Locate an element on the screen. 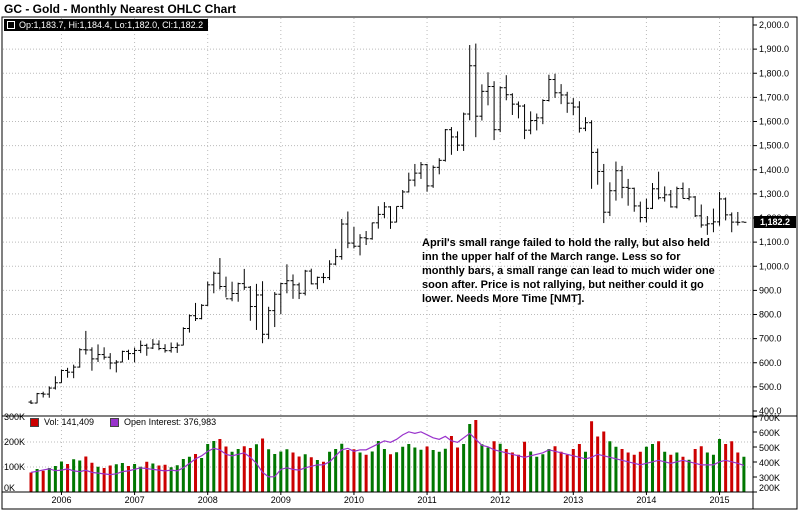 Image resolution: width=800 pixels, height=524 pixels. volume-legend: Vol: 141,409 Open Interest: 376,983 is located at coordinates (123, 422).